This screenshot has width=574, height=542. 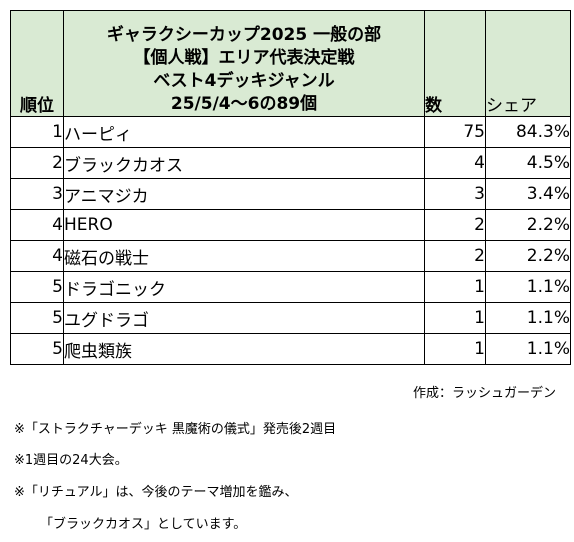 I want to click on rank-cell: 1, so click(x=37, y=132).